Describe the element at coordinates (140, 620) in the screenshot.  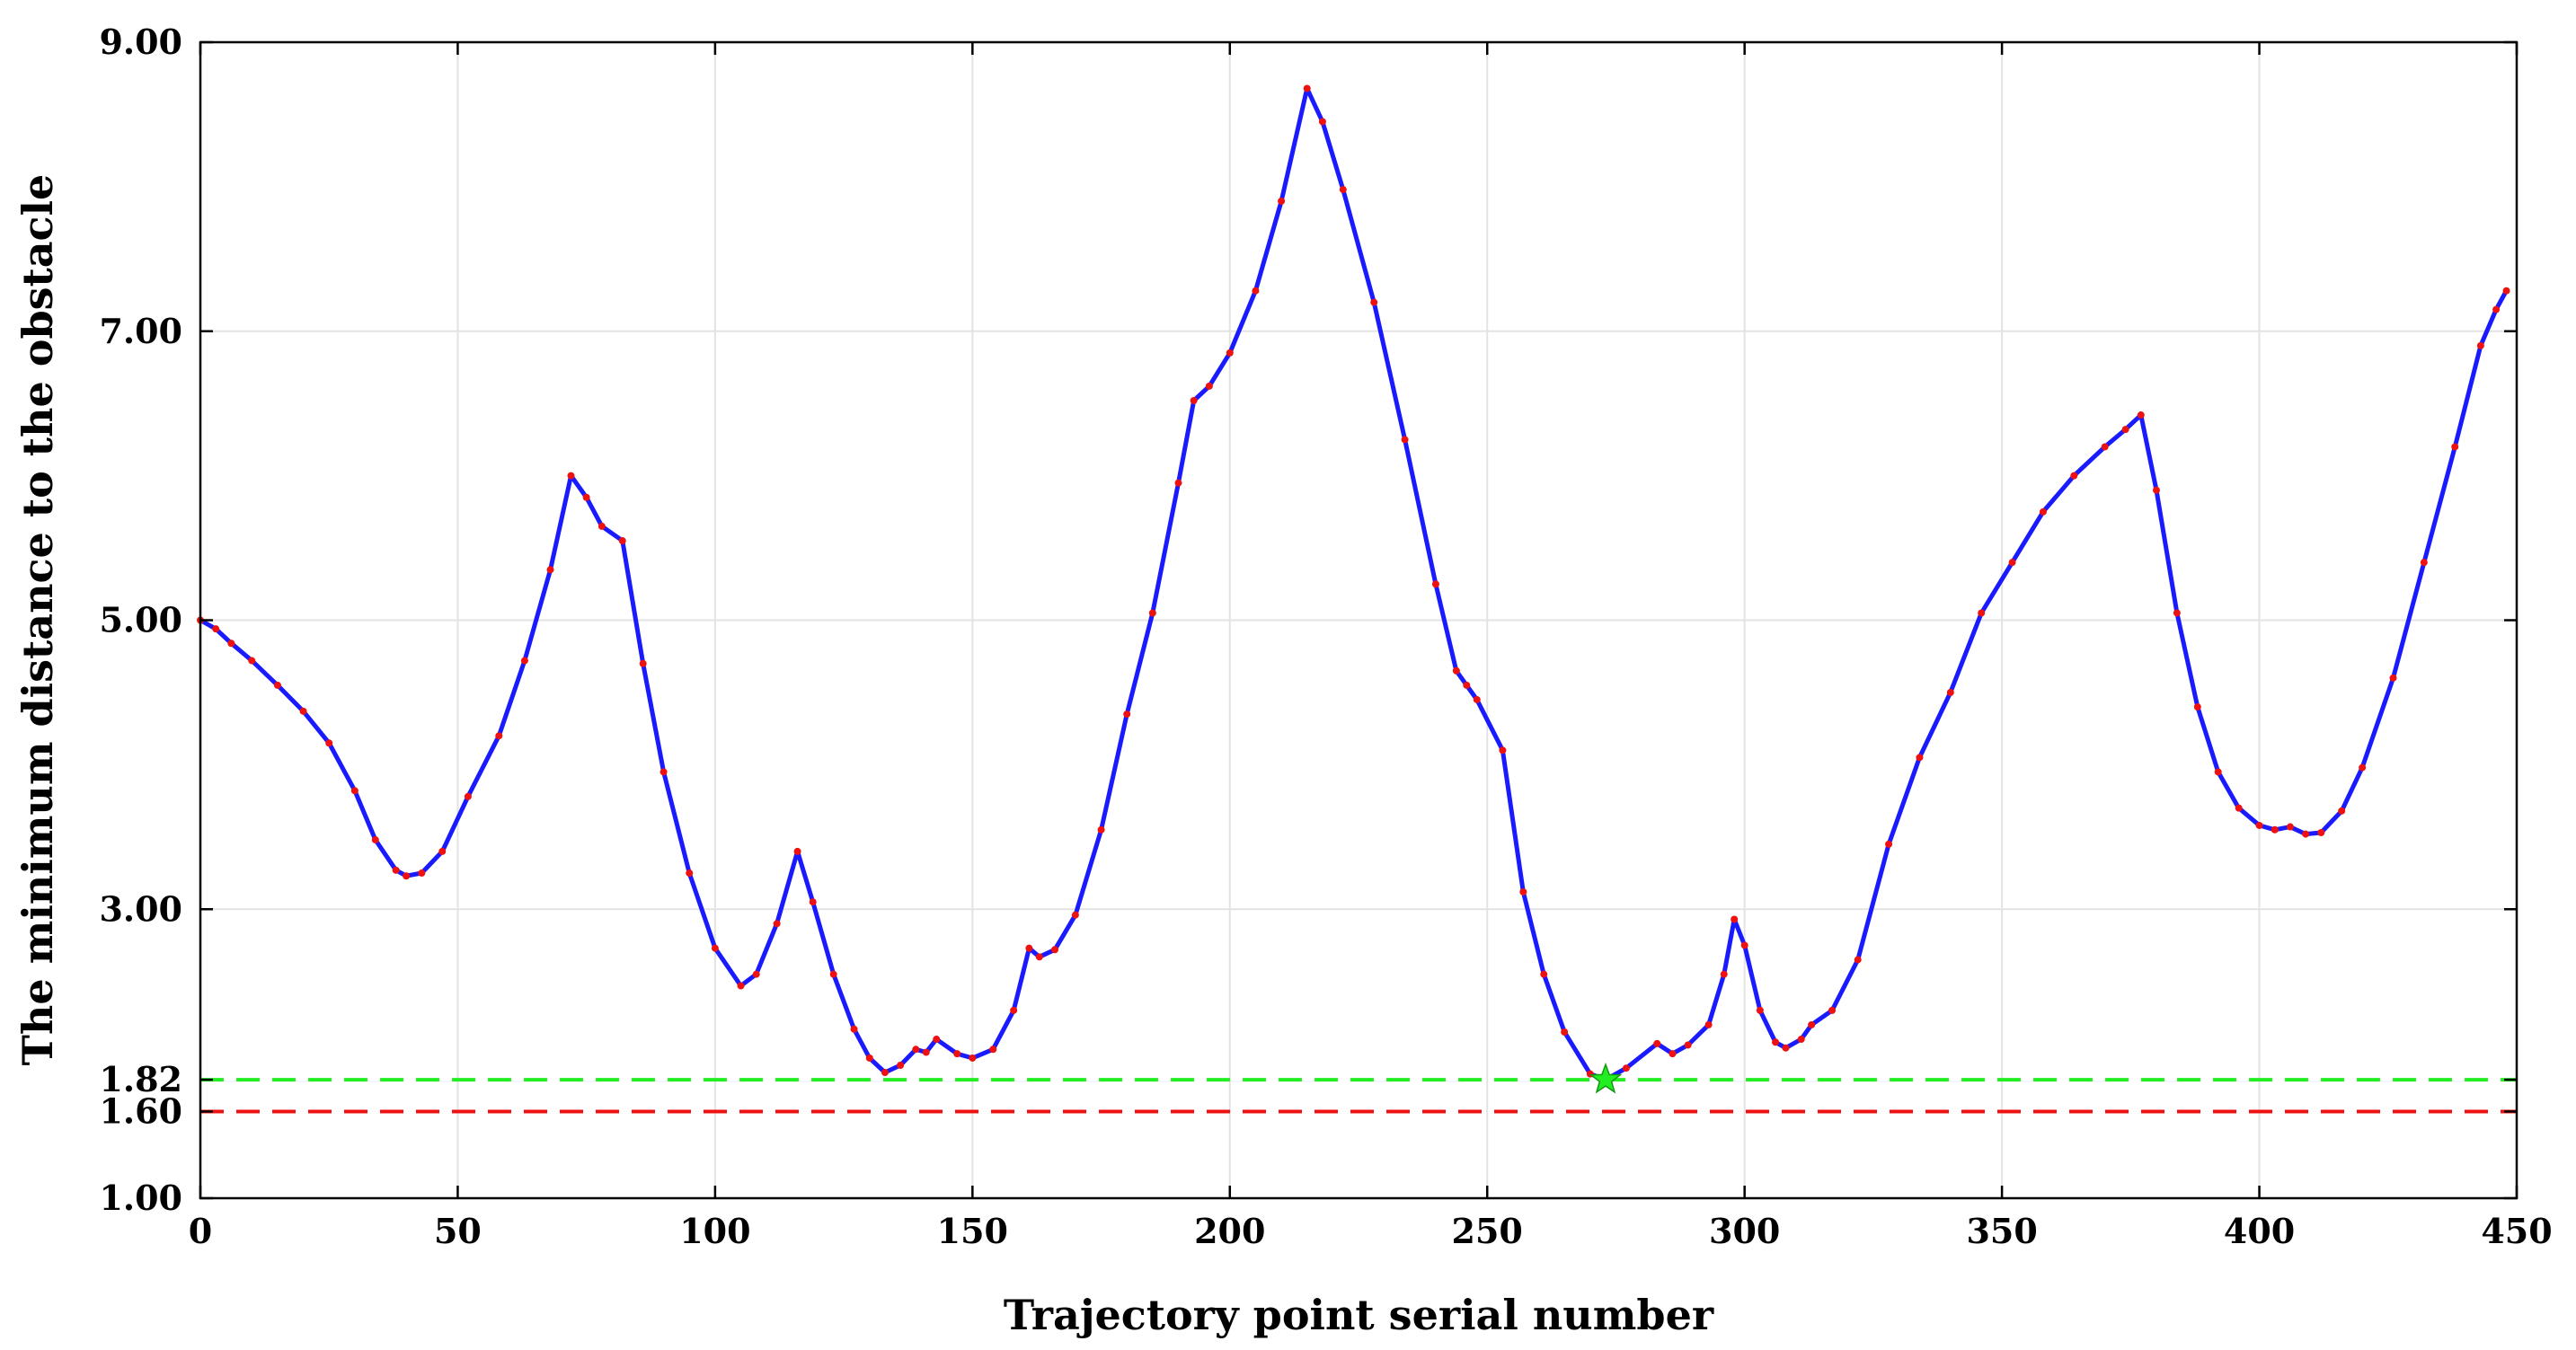
I see `y-tick-label: 5.00` at that location.